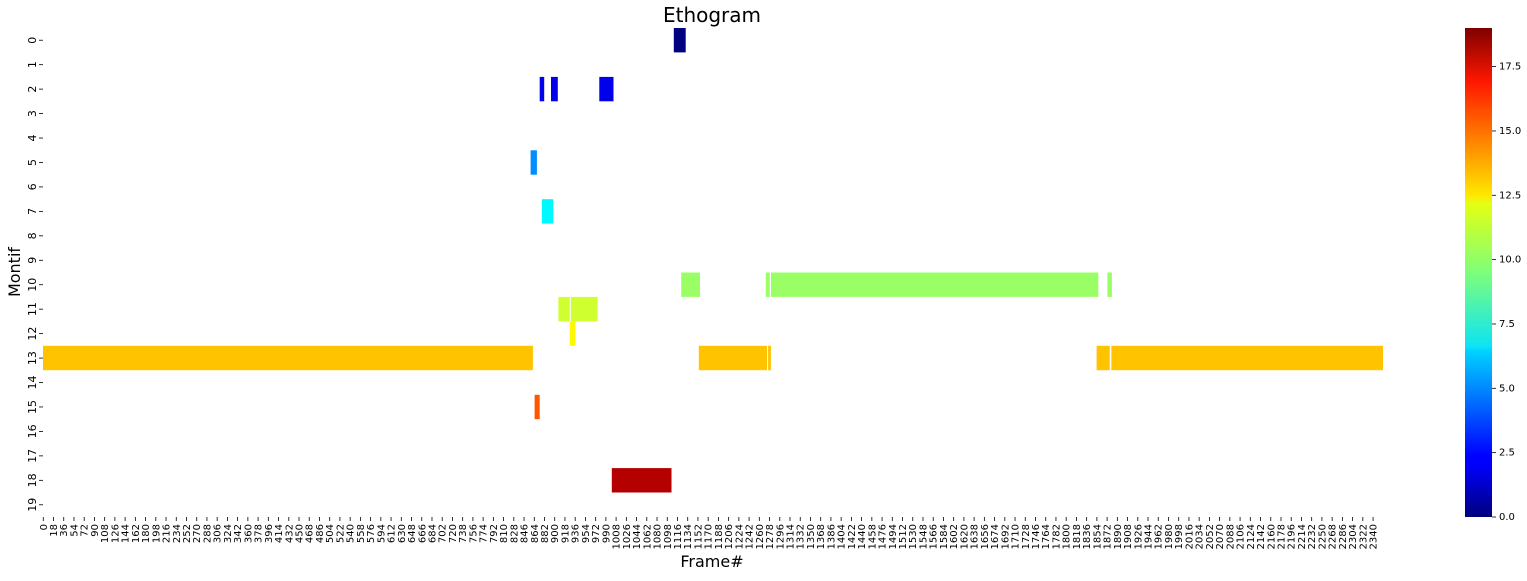  Describe the element at coordinates (1507, 324) in the screenshot. I see `colorbar-tick-label: 7.5` at that location.